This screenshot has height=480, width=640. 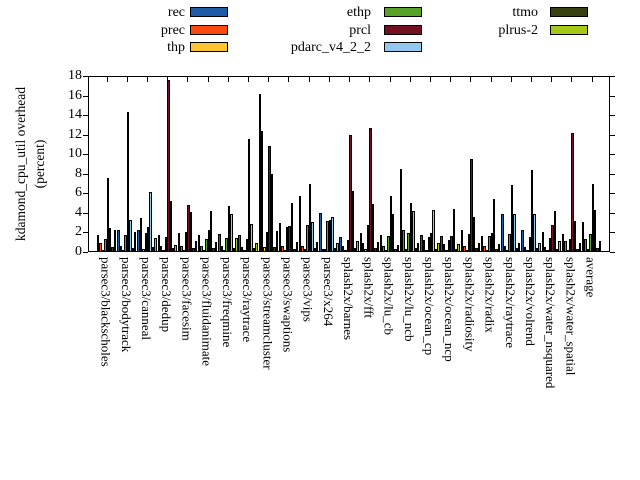 What do you see at coordinates (78, 212) in the screenshot?
I see `y-tick-label: 4` at bounding box center [78, 212].